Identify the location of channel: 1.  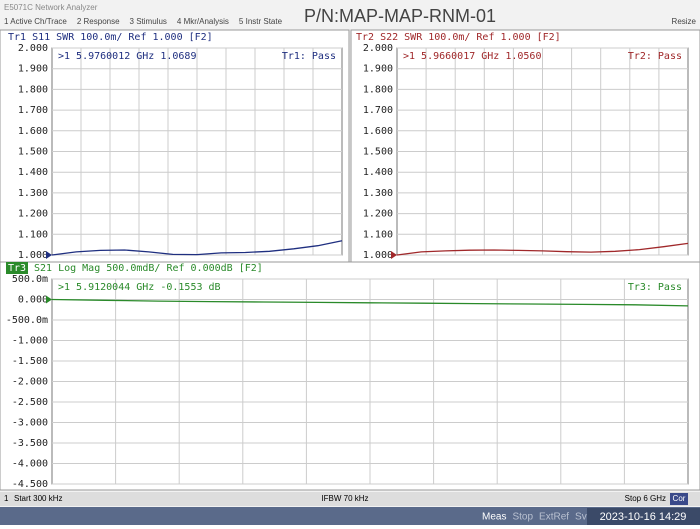
(6, 498).